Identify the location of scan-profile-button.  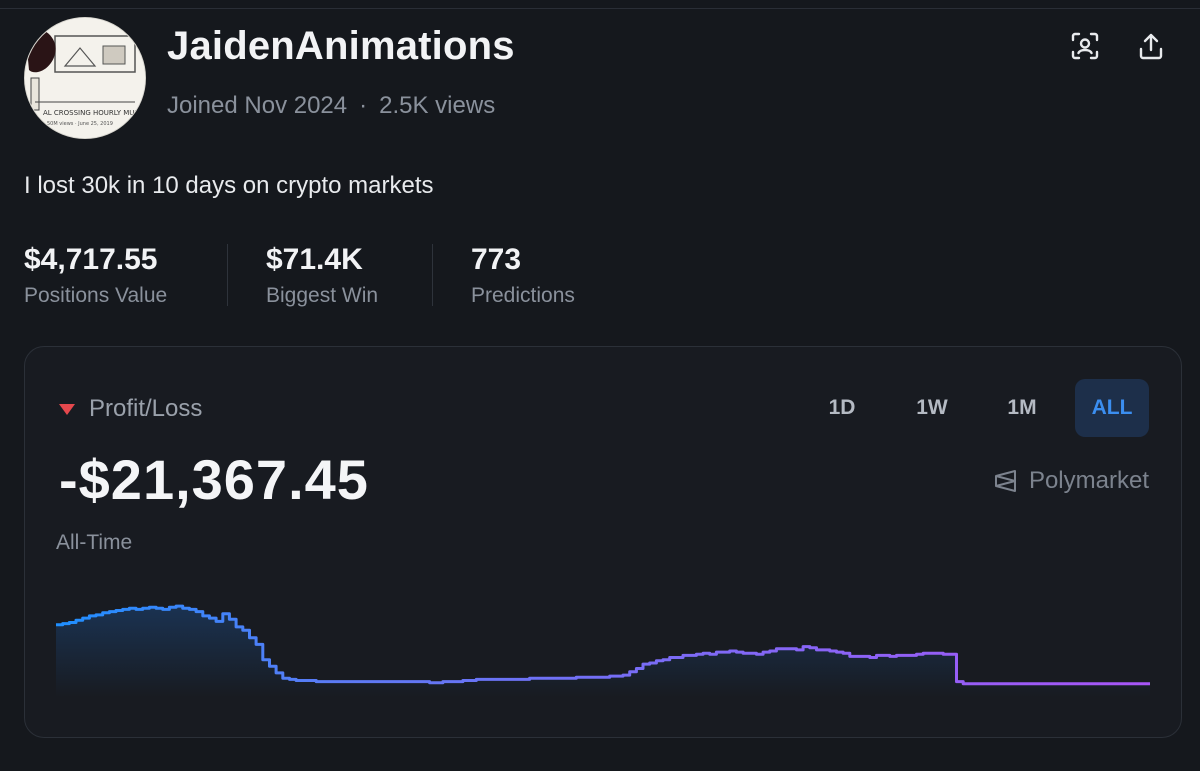
(1085, 46).